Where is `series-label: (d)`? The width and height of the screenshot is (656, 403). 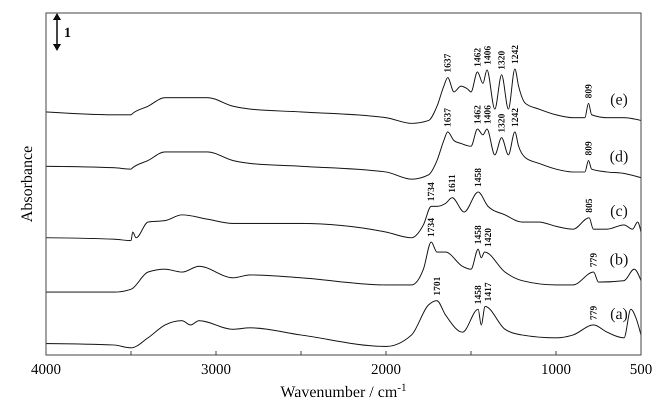 series-label: (d) is located at coordinates (619, 157).